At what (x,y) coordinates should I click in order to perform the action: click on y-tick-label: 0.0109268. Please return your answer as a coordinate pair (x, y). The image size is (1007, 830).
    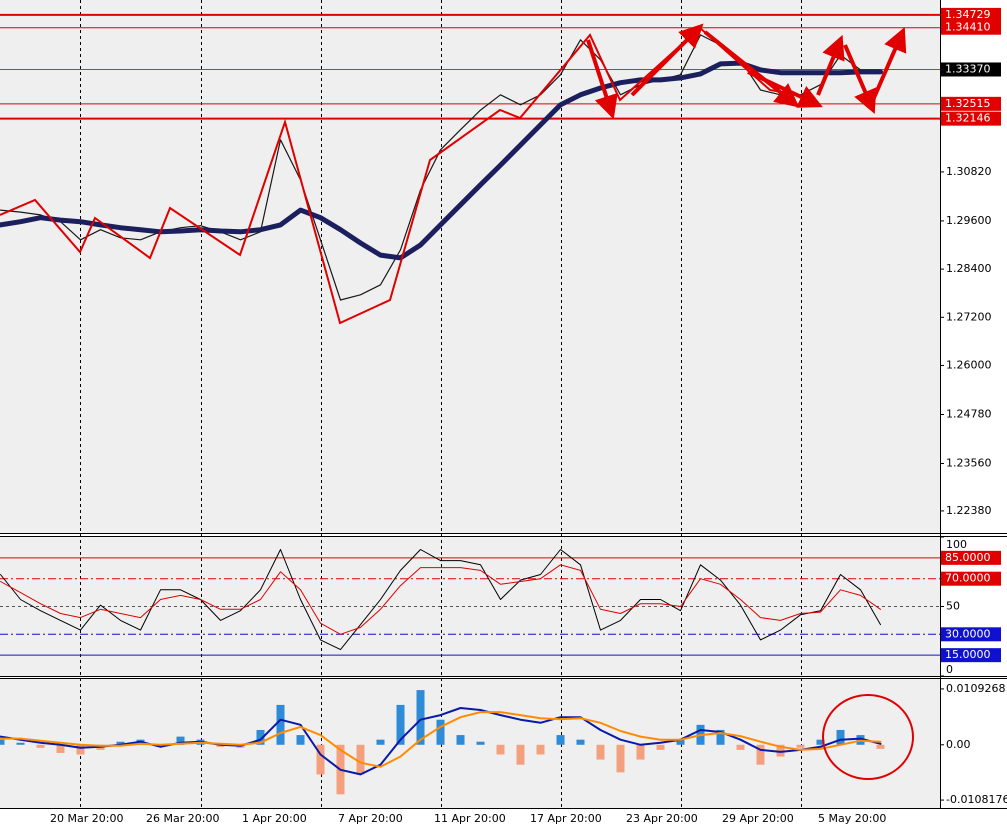
    Looking at the image, I should click on (976, 688).